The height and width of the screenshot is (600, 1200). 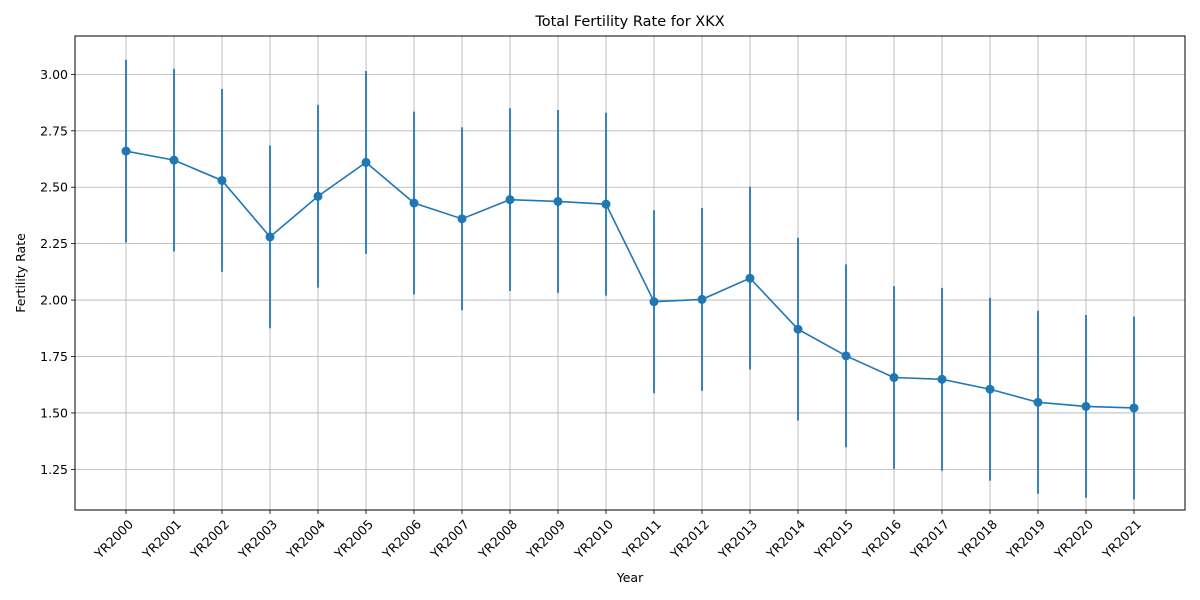 What do you see at coordinates (497, 538) in the screenshot?
I see `x-tick-label: YR2008` at bounding box center [497, 538].